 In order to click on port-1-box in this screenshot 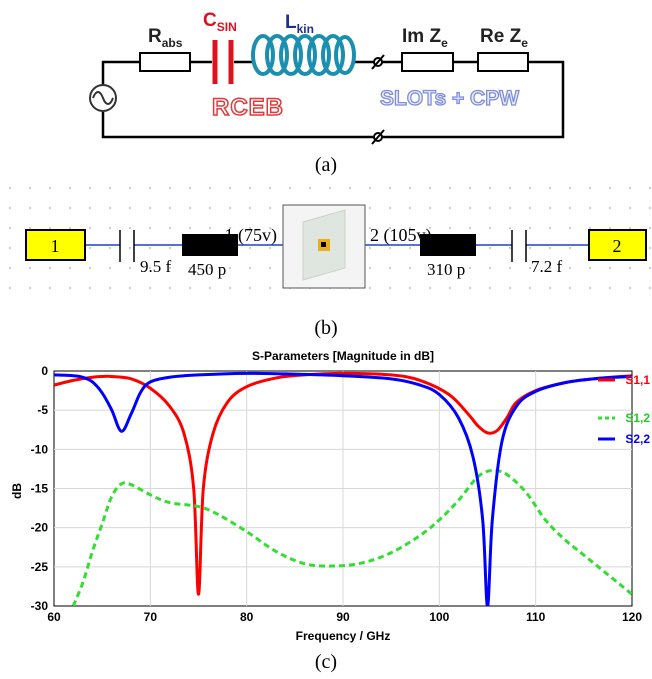, I will do `click(55, 245)`.